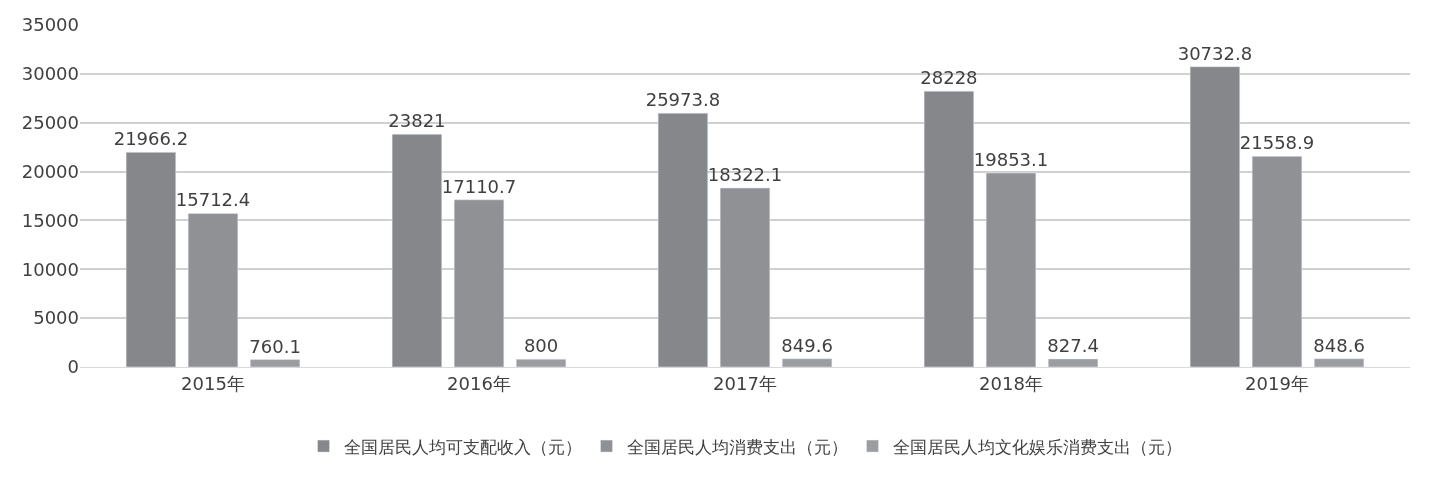 This screenshot has height=477, width=1430. What do you see at coordinates (1037, 446) in the screenshot?
I see `legend-label: 全国居民人均文化娱乐消费支出（元）` at bounding box center [1037, 446].